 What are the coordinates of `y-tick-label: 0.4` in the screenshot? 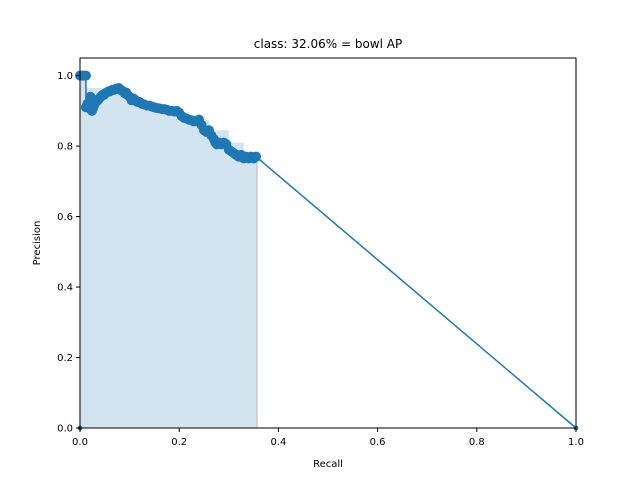 It's located at (65, 288).